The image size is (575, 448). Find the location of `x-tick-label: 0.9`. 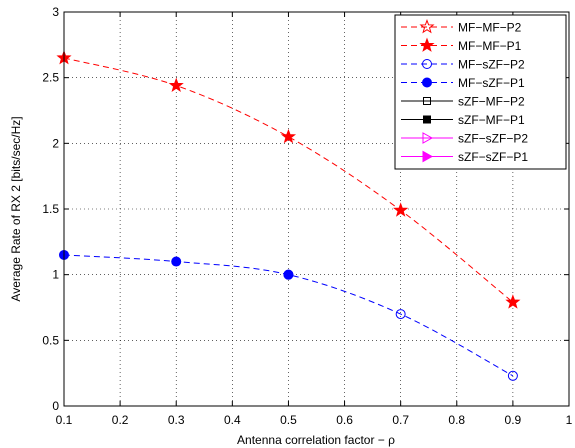

x-tick-label: 0.9 is located at coordinates (513, 420).